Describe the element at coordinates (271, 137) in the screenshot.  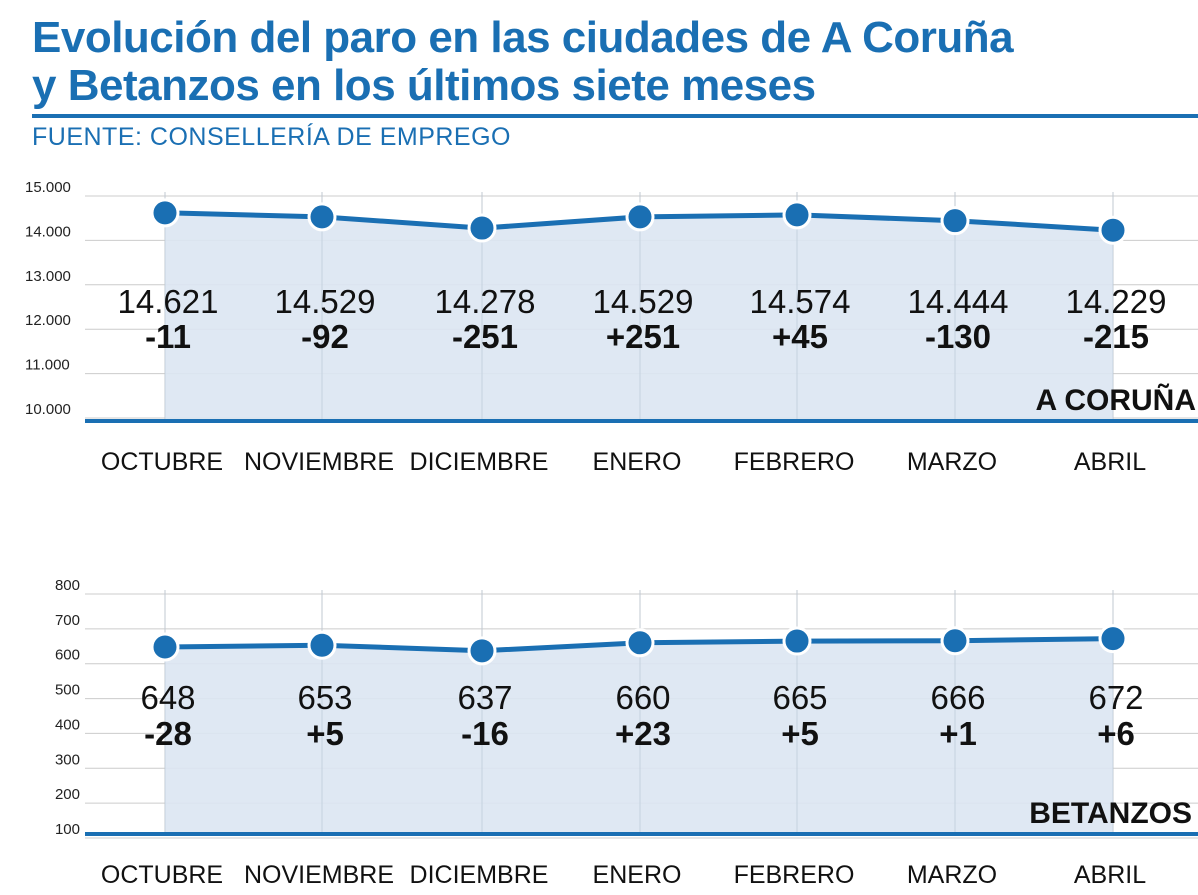
I see `source-note: FUENTE: CONSELLERÍA DE EMPREGO` at that location.